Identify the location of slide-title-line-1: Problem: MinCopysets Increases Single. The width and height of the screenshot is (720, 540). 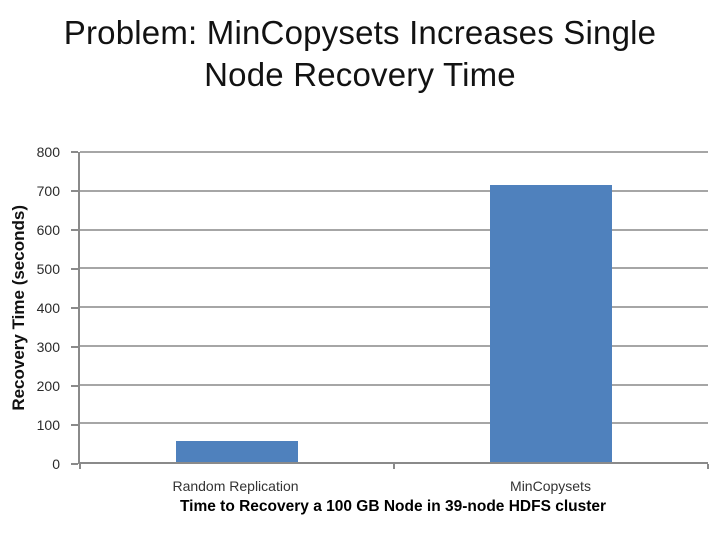
(360, 32).